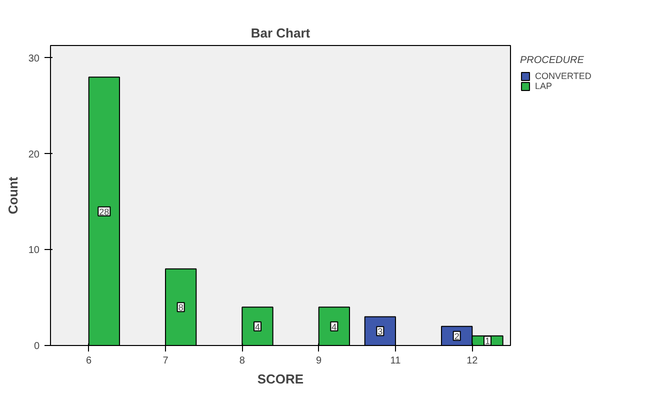 This screenshot has width=660, height=405. Describe the element at coordinates (242, 361) in the screenshot. I see `x-tick-label: 8` at that location.